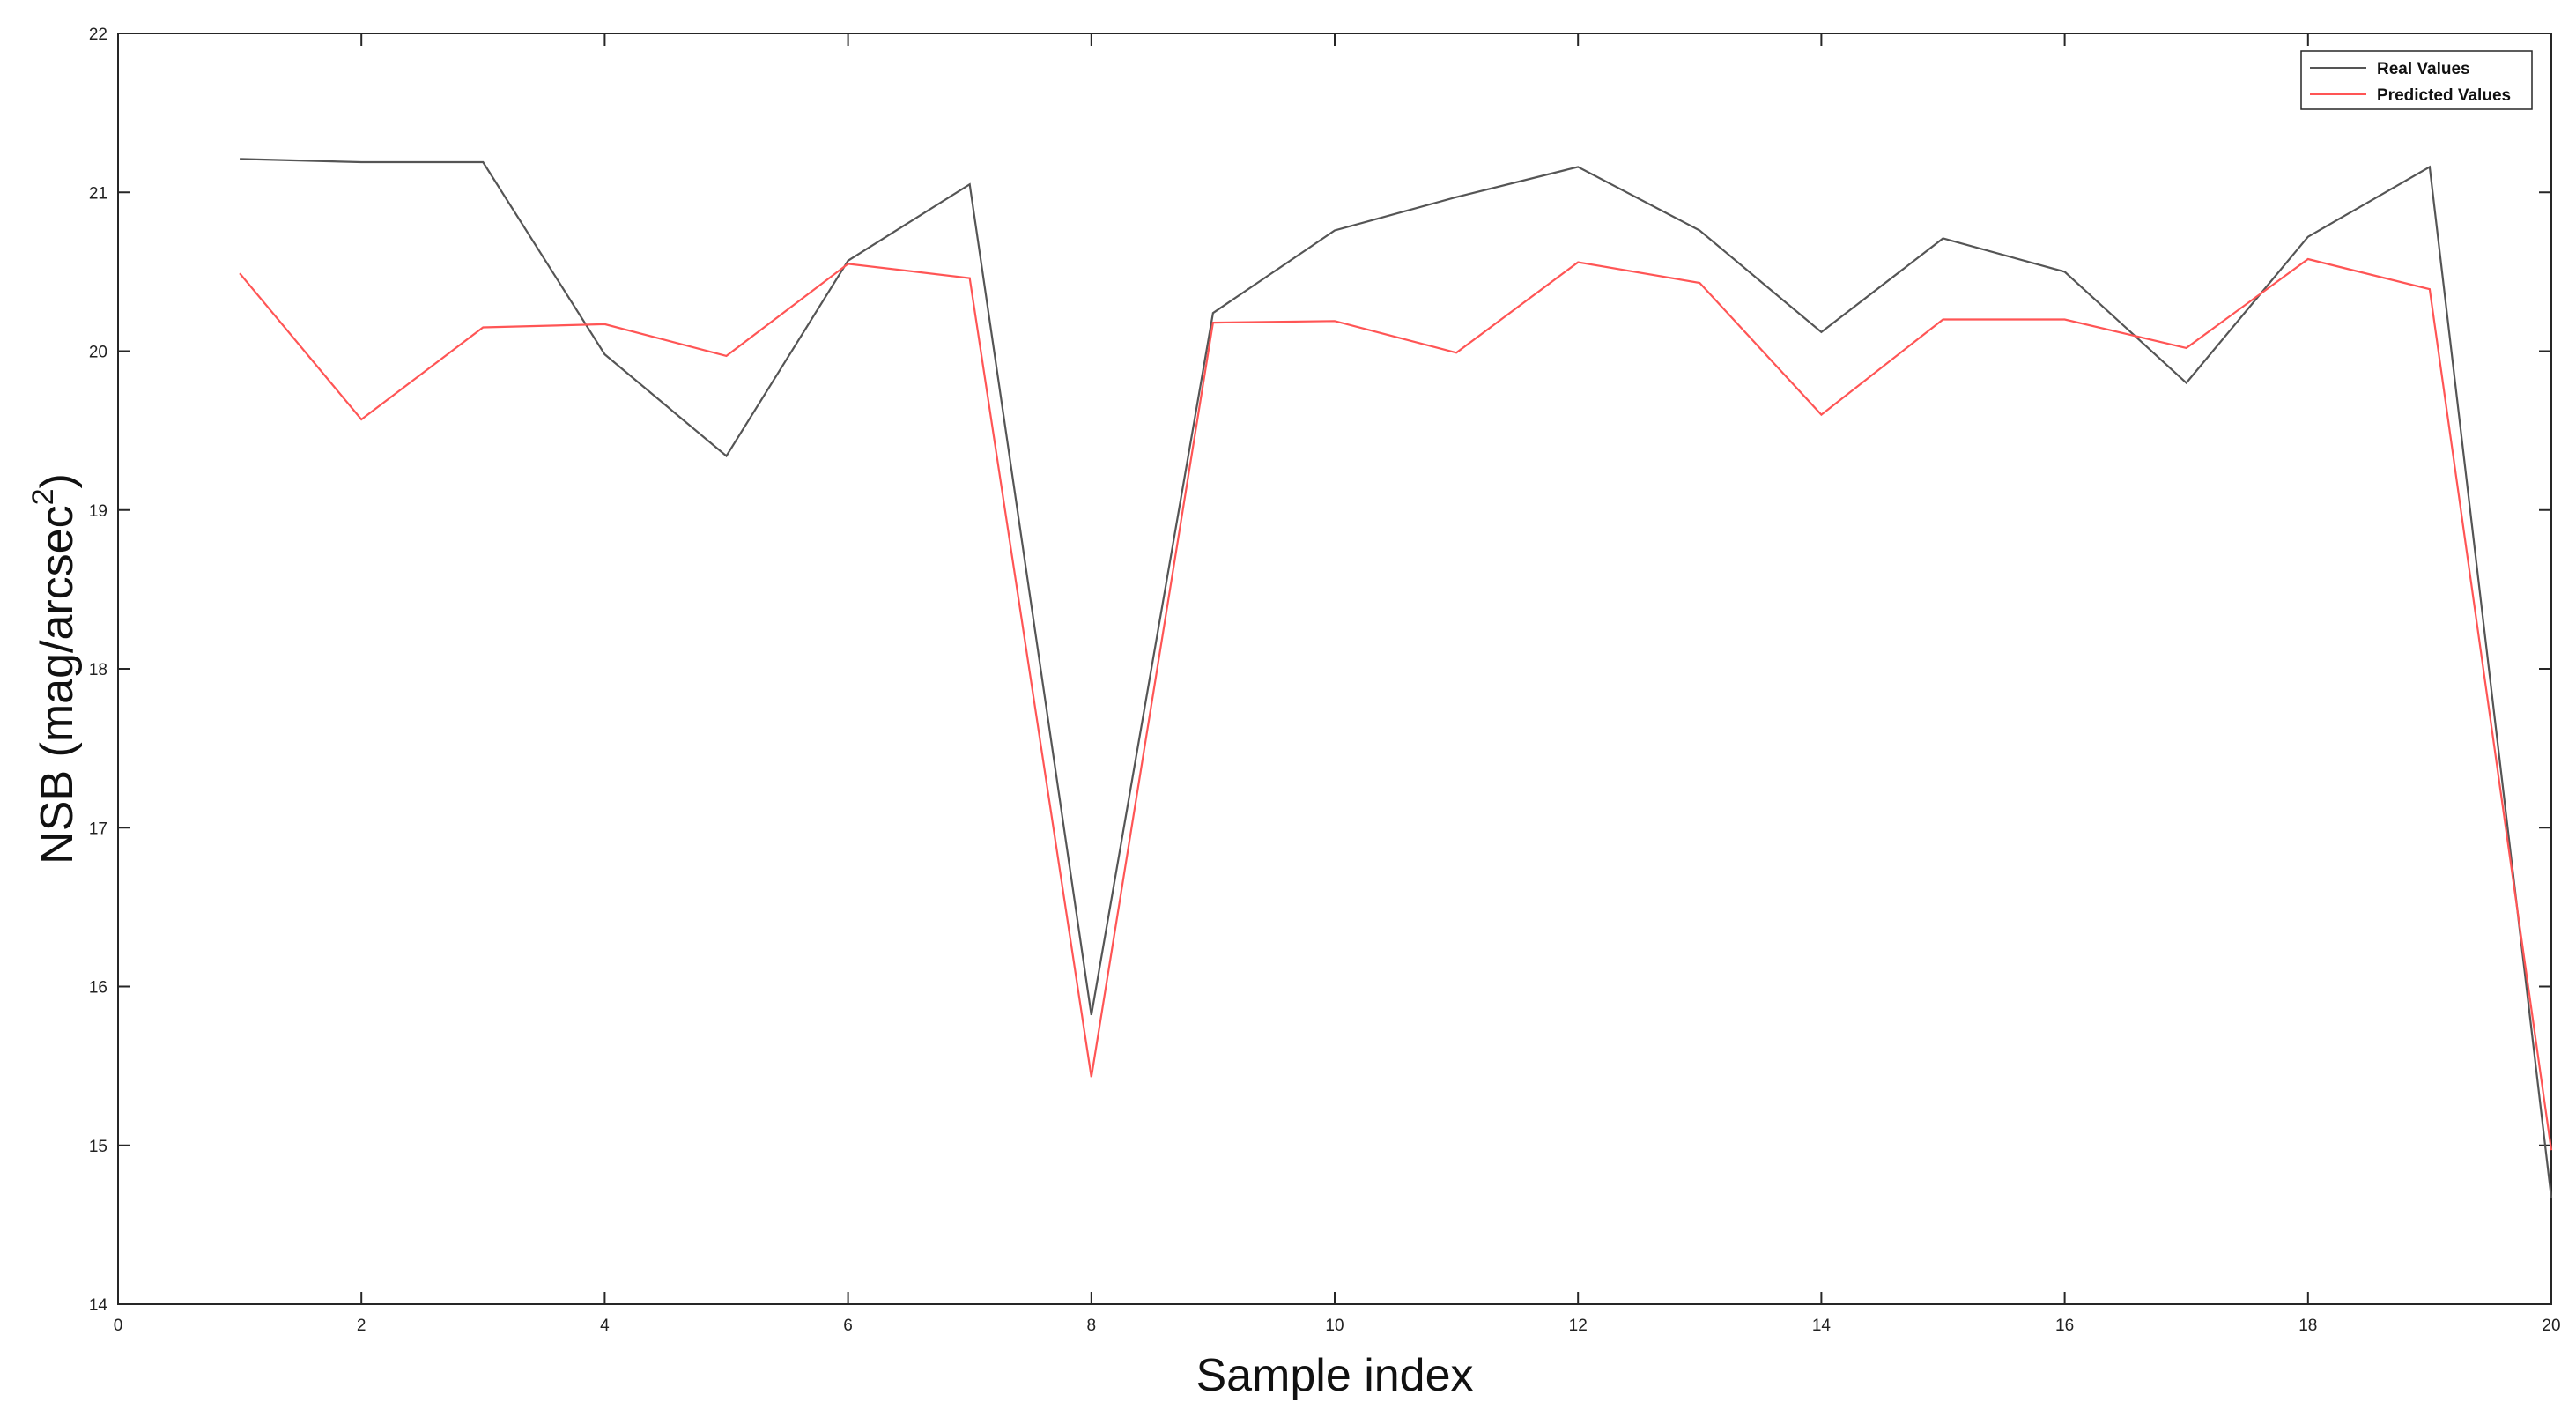 The width and height of the screenshot is (2576, 1417). Describe the element at coordinates (2423, 69) in the screenshot. I see `legend-label-real-values: Real Values` at that location.